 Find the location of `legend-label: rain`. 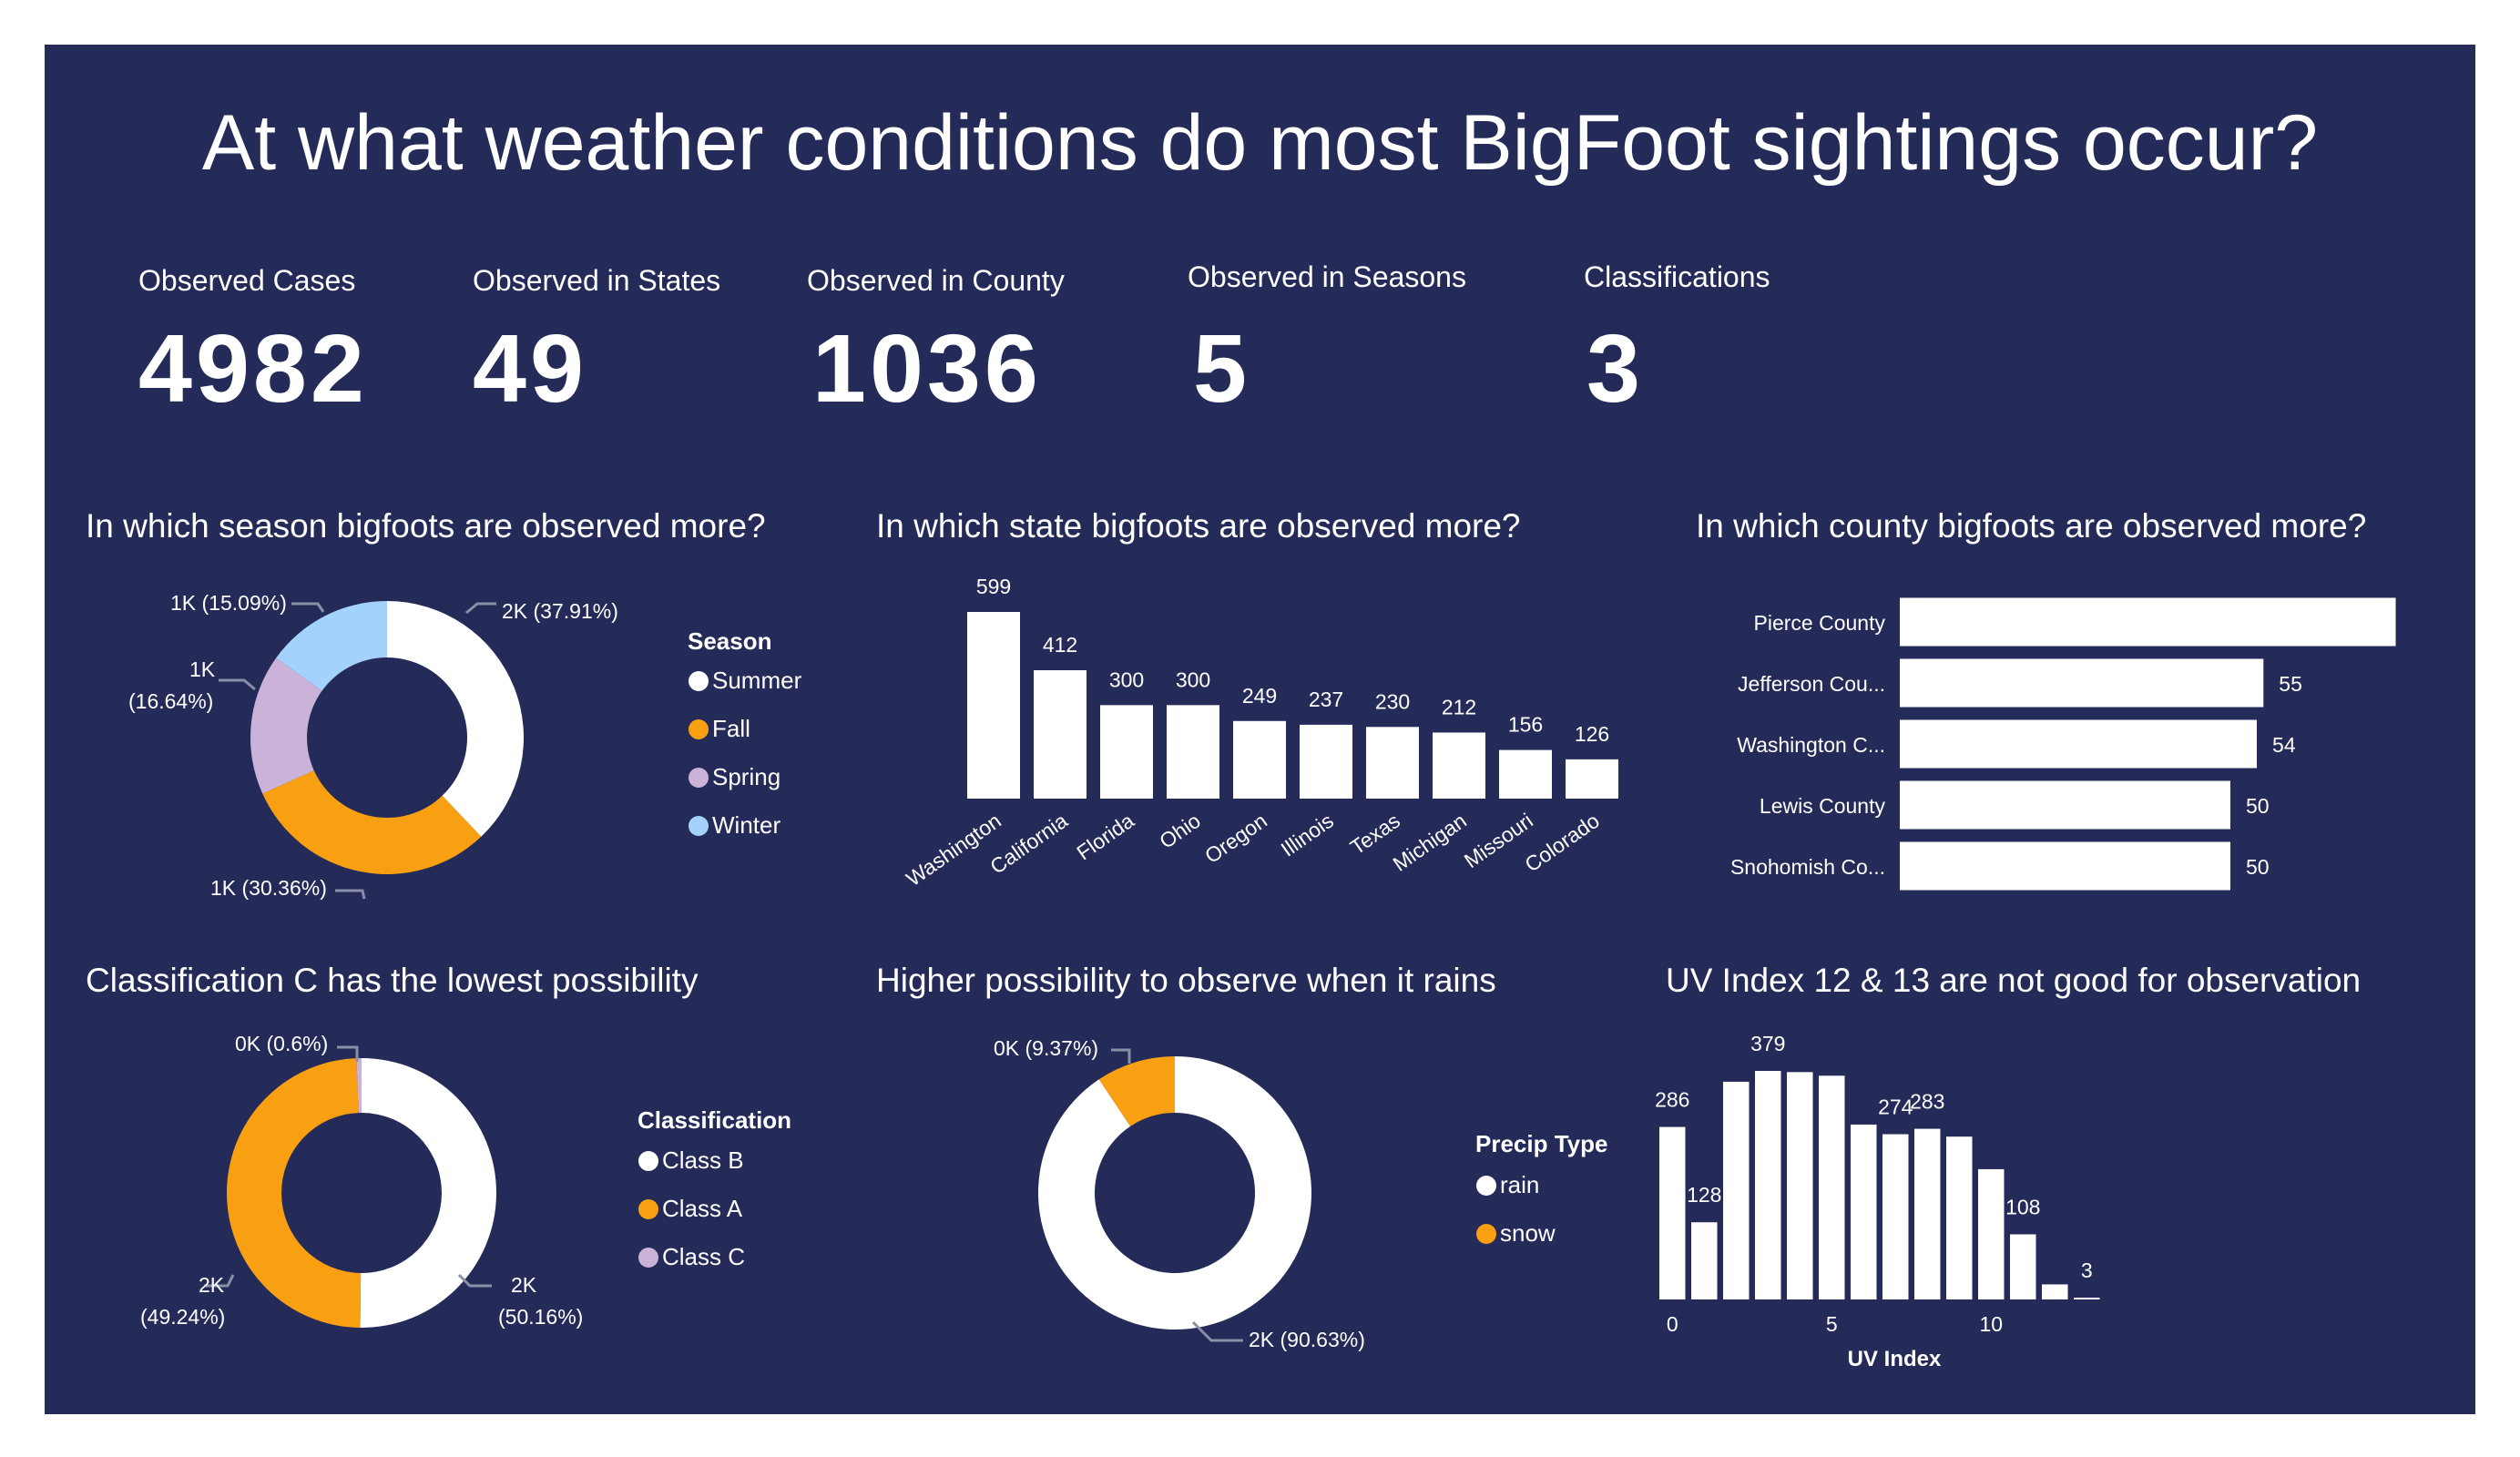

legend-label: rain is located at coordinates (1520, 1185).